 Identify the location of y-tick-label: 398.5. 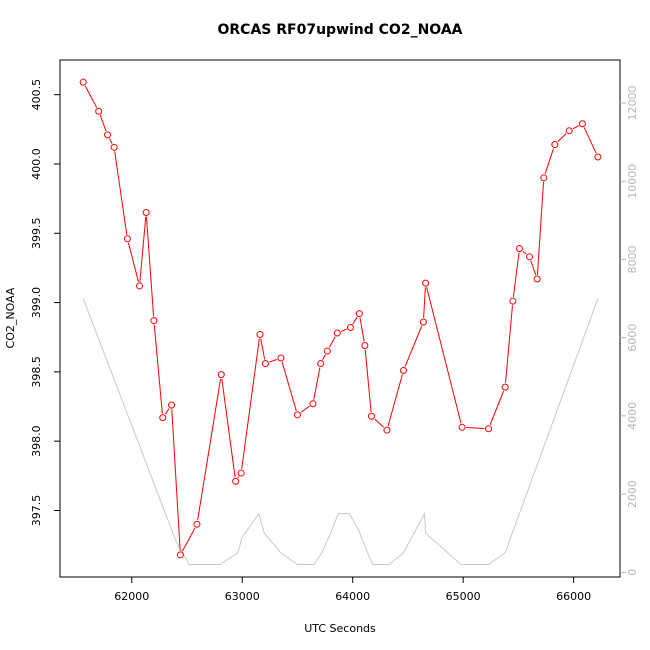
(36, 372).